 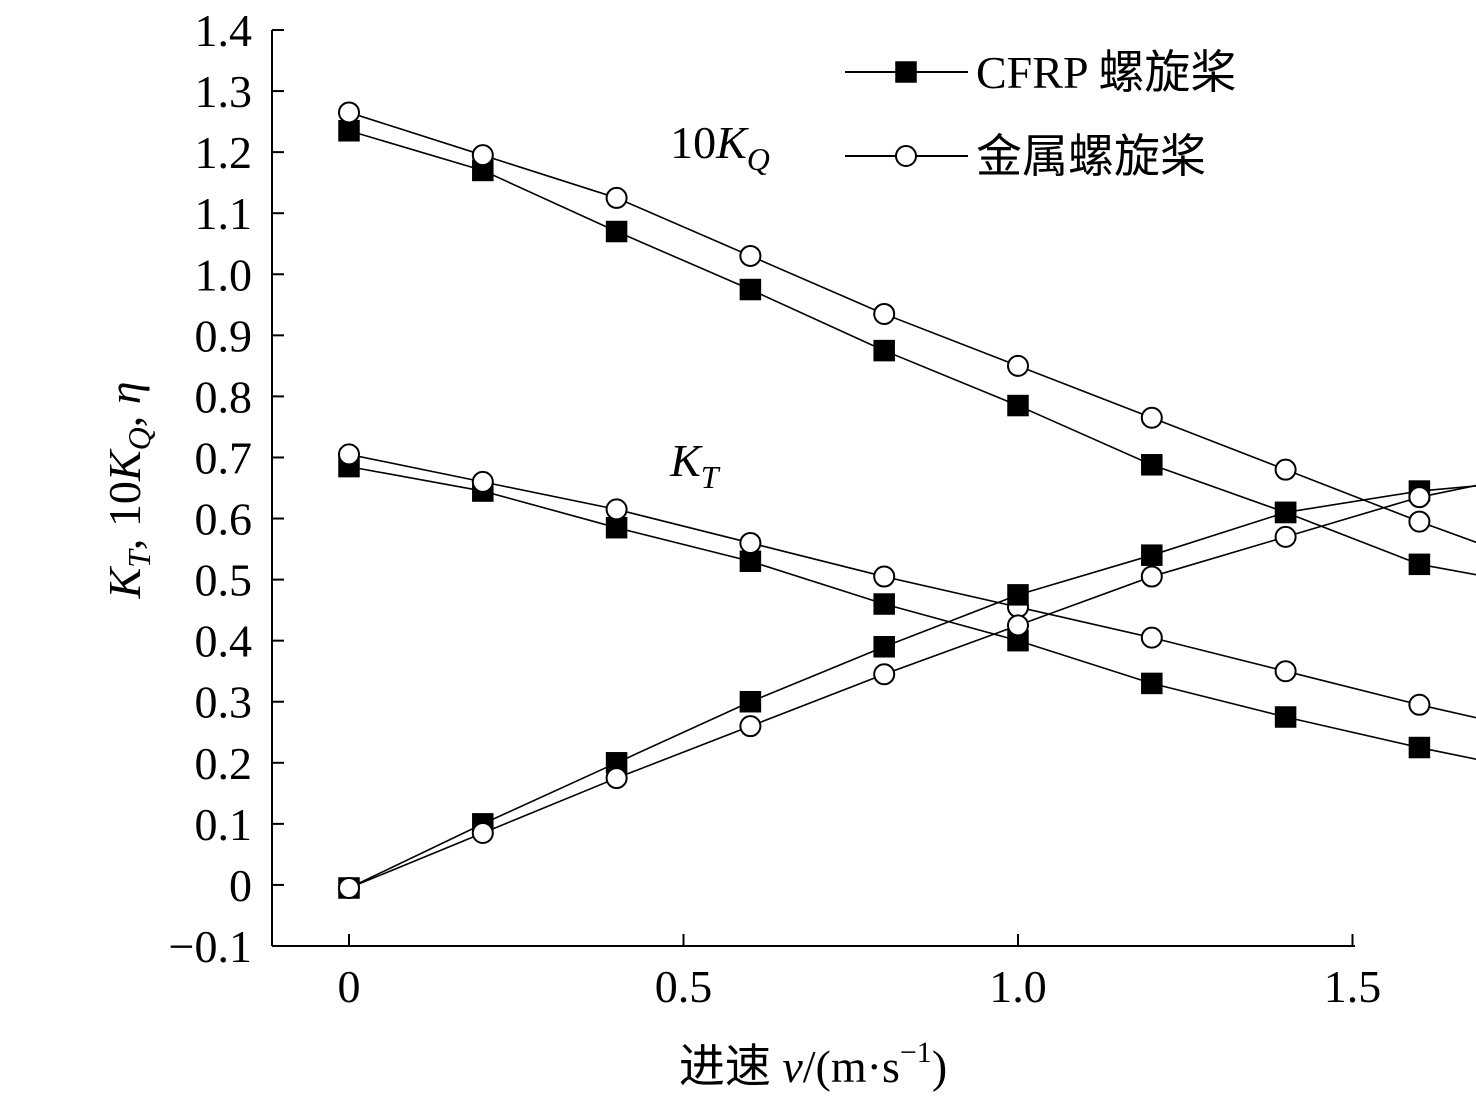 What do you see at coordinates (224, 152) in the screenshot?
I see `y-tick-label: 1.2` at bounding box center [224, 152].